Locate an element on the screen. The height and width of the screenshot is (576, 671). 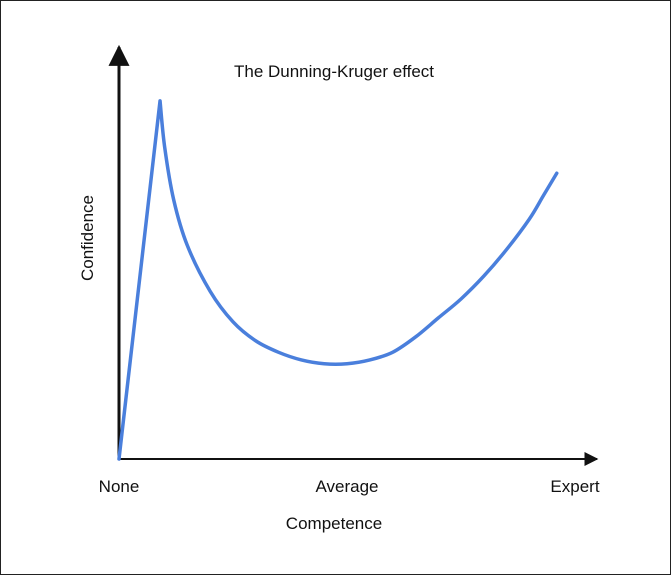
x-axis-label: Competence is located at coordinates (334, 523).